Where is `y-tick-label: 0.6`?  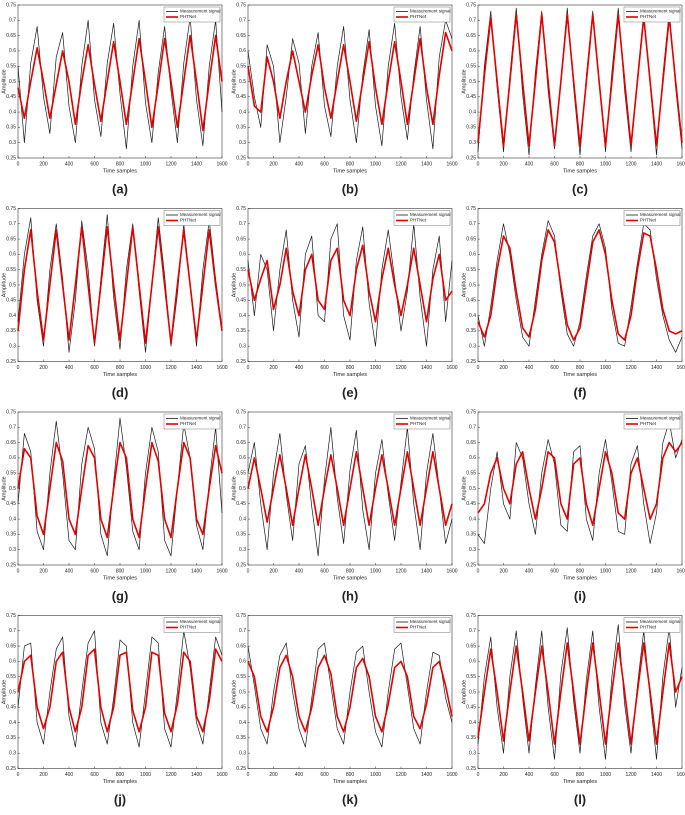
y-tick-label: 0.6 is located at coordinates (12, 255).